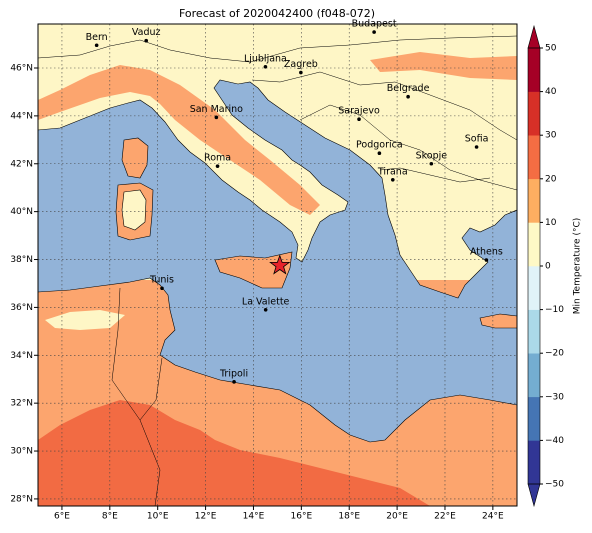 This screenshot has width=592, height=533. I want to click on city-label: Roma, so click(217, 158).